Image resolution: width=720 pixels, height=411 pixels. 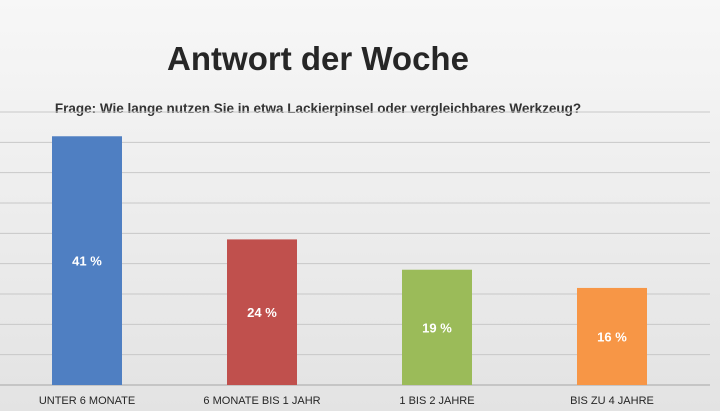 What do you see at coordinates (612, 401) in the screenshot?
I see `x-tick-label: BIS ZU 4 JAHRE` at bounding box center [612, 401].